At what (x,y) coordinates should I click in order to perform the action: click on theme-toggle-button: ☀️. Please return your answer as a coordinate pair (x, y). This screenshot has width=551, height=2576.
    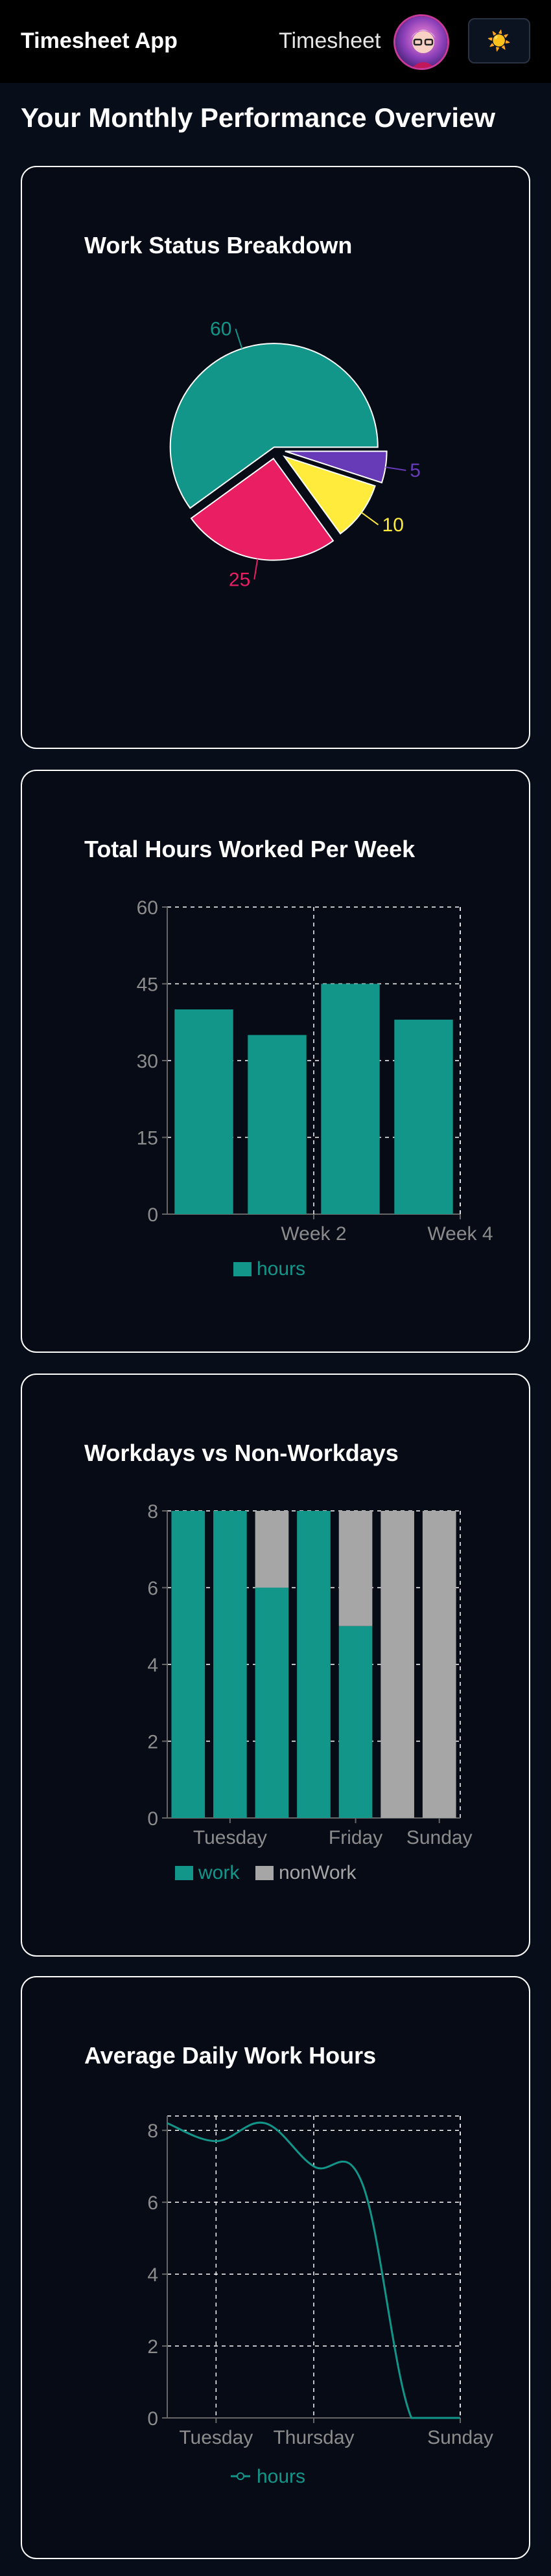
    Looking at the image, I should click on (499, 40).